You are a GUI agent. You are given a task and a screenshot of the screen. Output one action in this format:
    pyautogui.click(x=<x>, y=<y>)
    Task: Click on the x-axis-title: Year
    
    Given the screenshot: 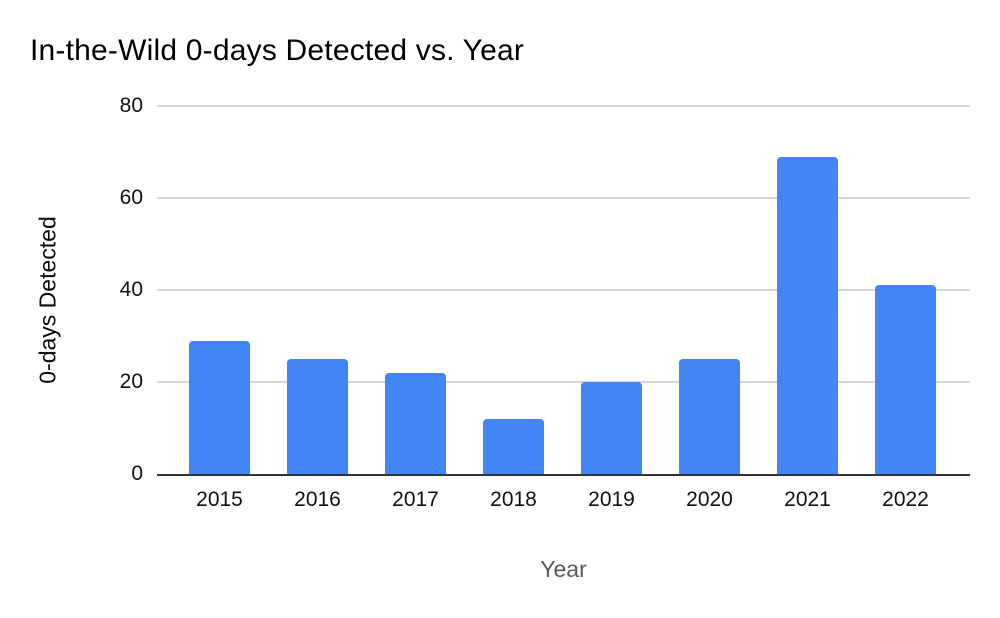 What is the action you would take?
    pyautogui.click(x=563, y=569)
    